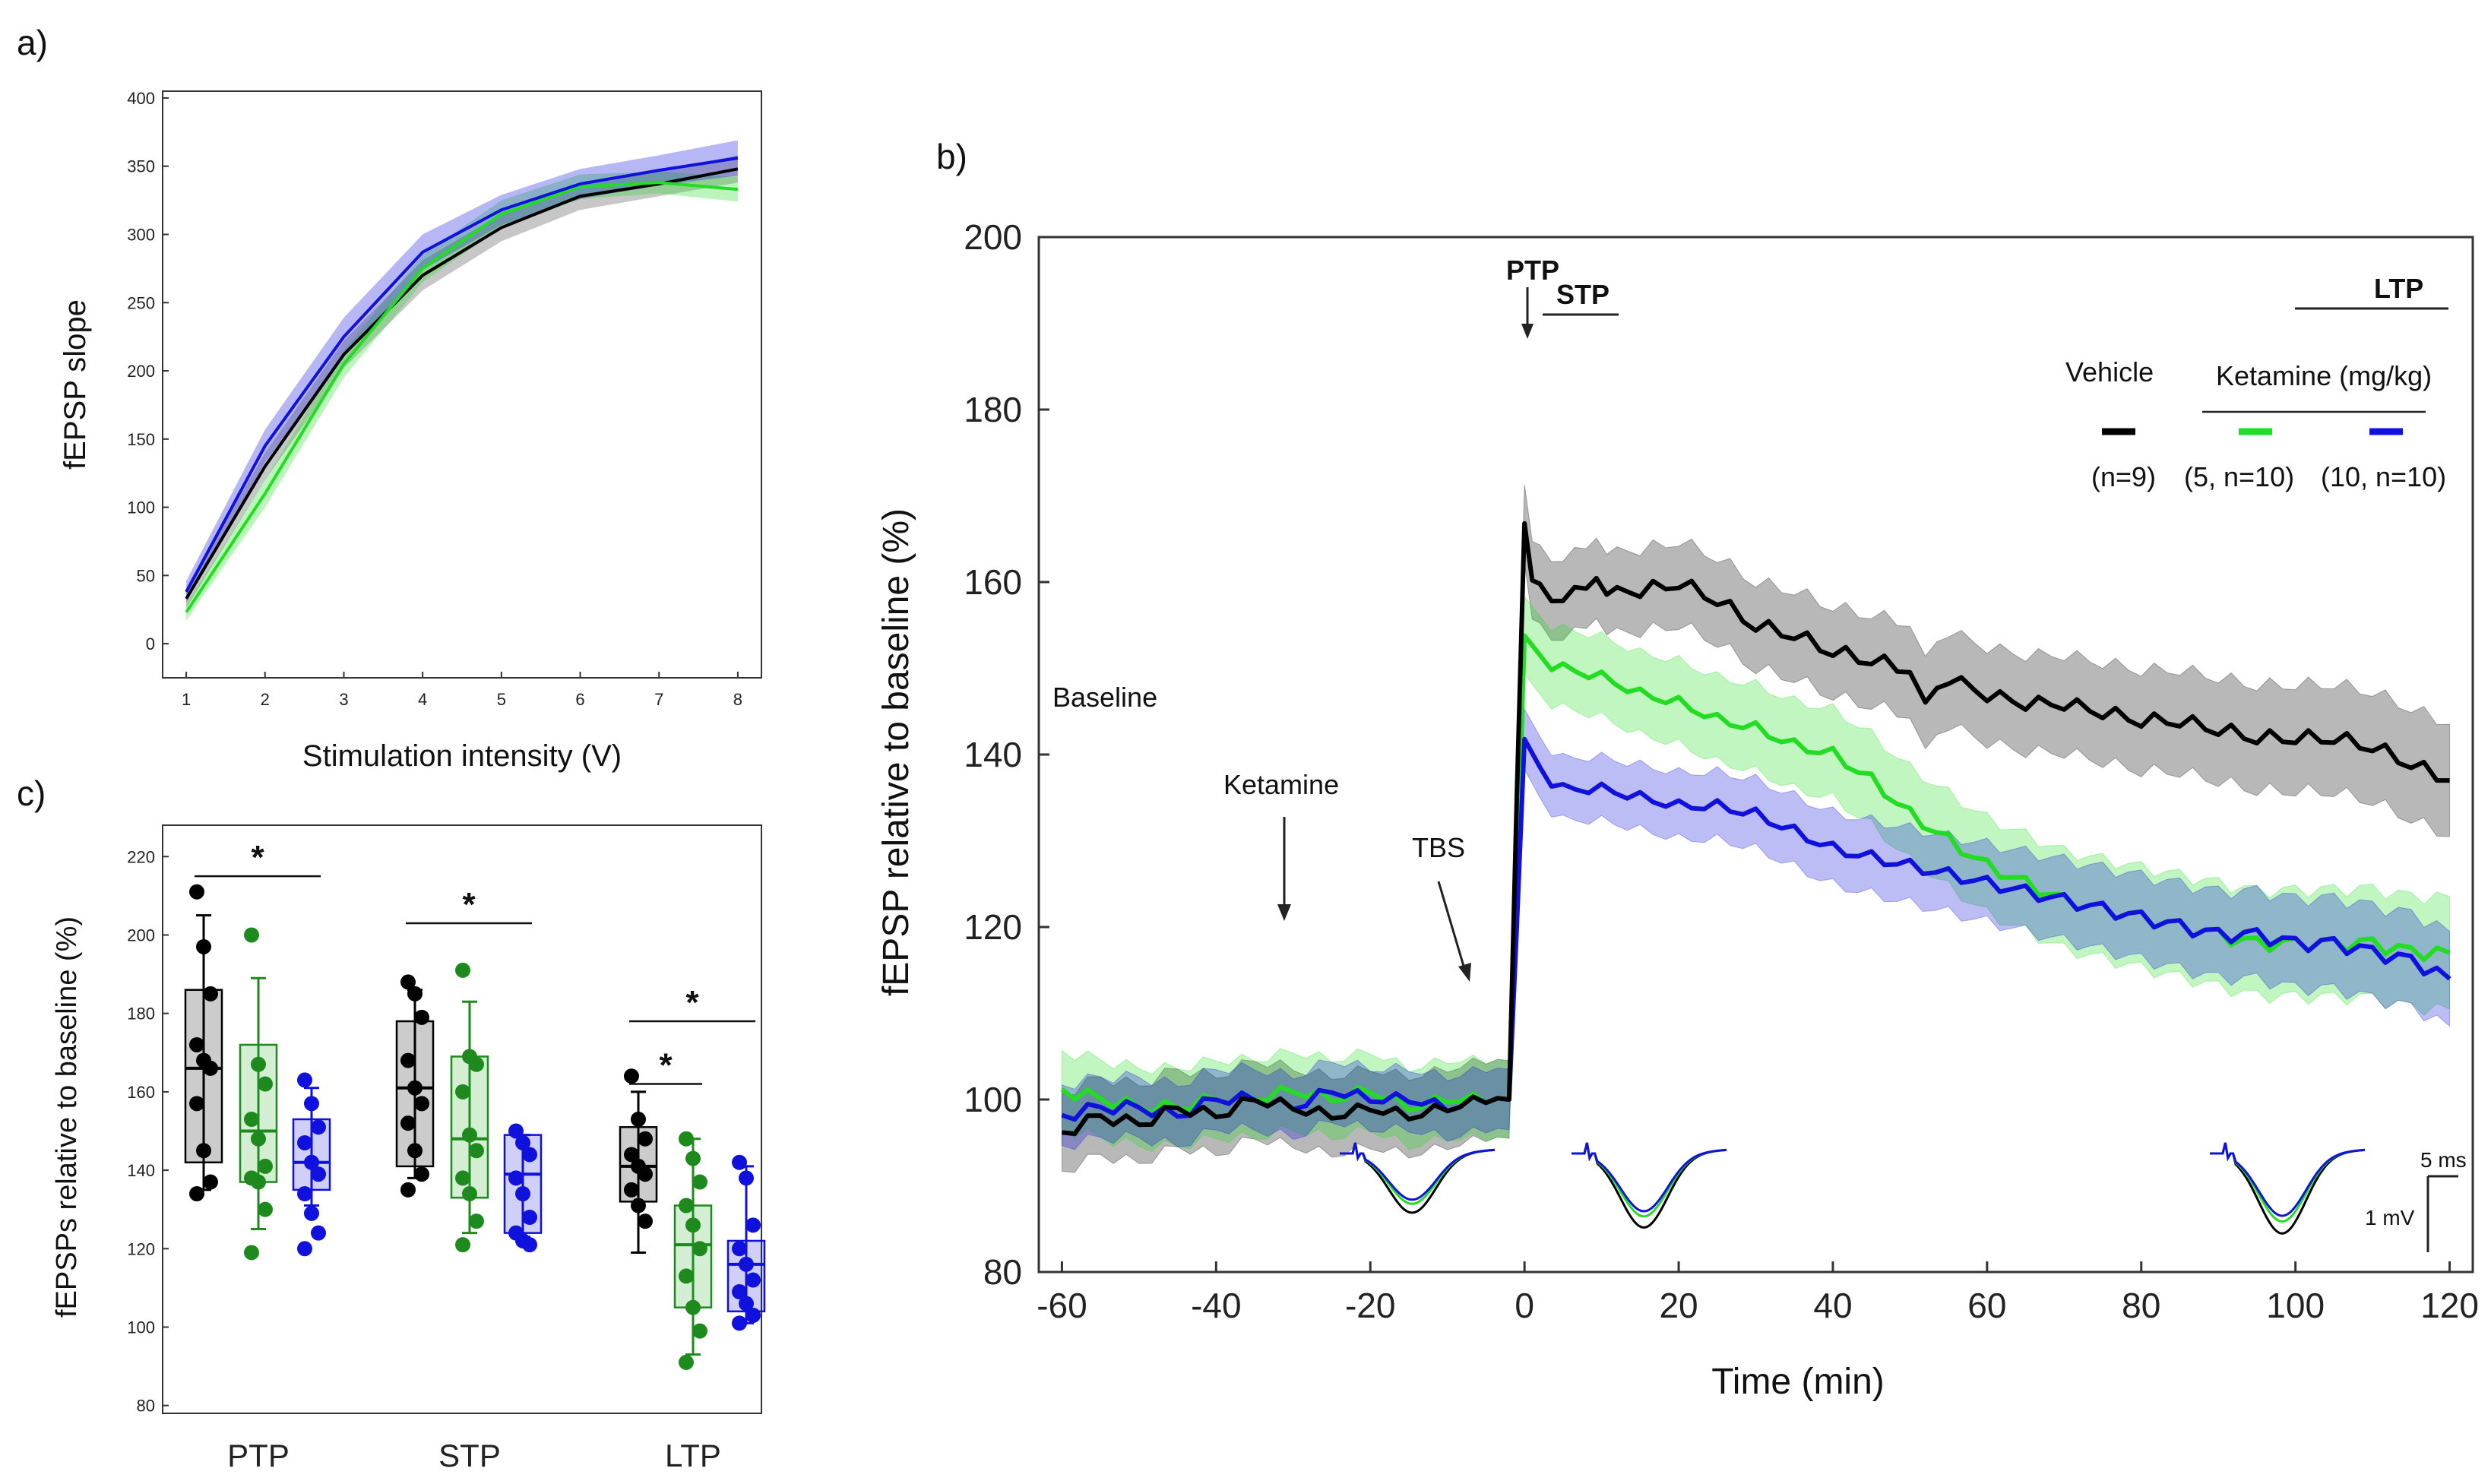 This screenshot has width=2491, height=1484. I want to click on b-ytick-label: 100, so click(993, 1099).